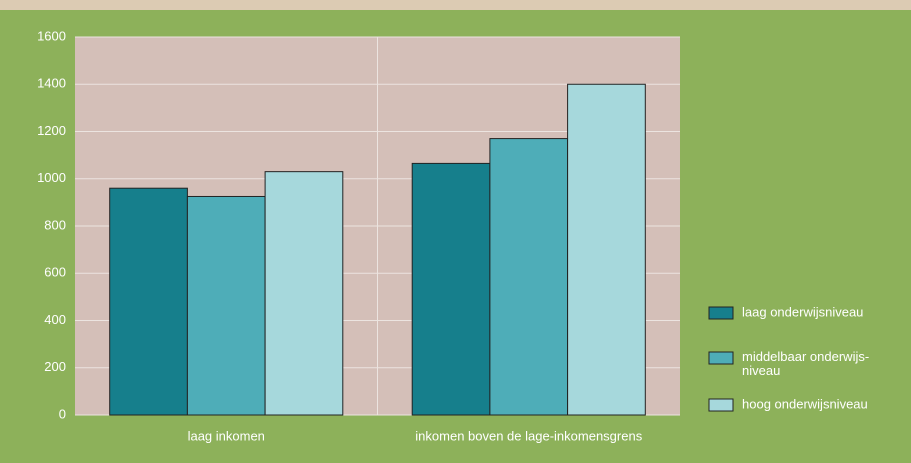 This screenshot has height=463, width=911. I want to click on legend-label: laag onderwijsniveau, so click(802, 311).